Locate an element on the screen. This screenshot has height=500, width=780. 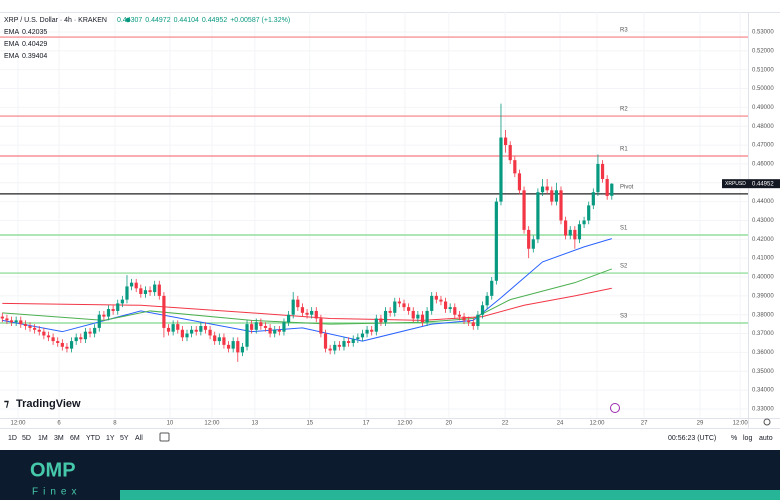
date-range-icon is located at coordinates (164, 437).